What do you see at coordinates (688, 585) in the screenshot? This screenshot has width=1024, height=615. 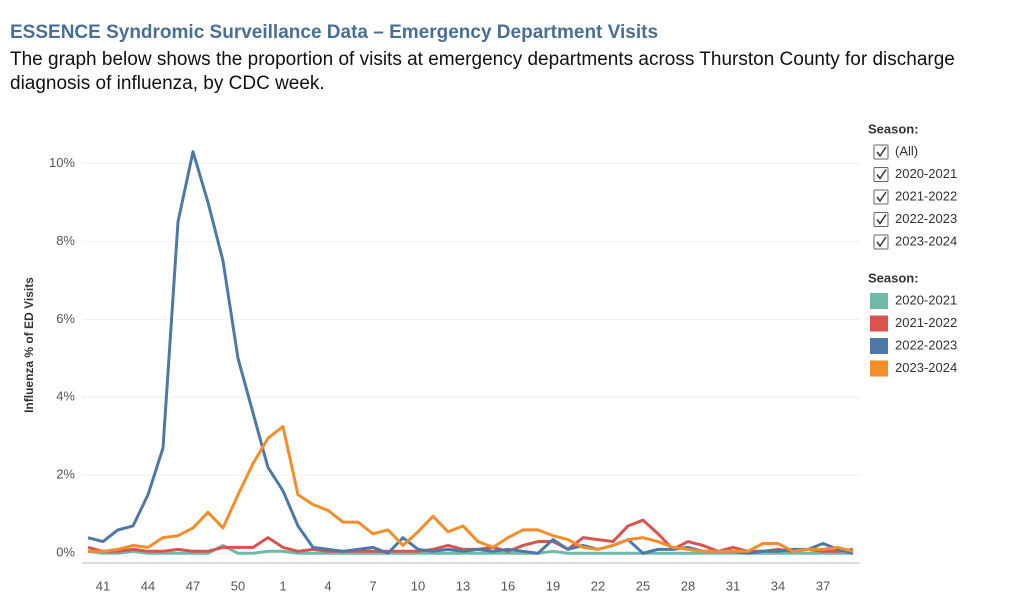 I see `x-tick-label: 28` at bounding box center [688, 585].